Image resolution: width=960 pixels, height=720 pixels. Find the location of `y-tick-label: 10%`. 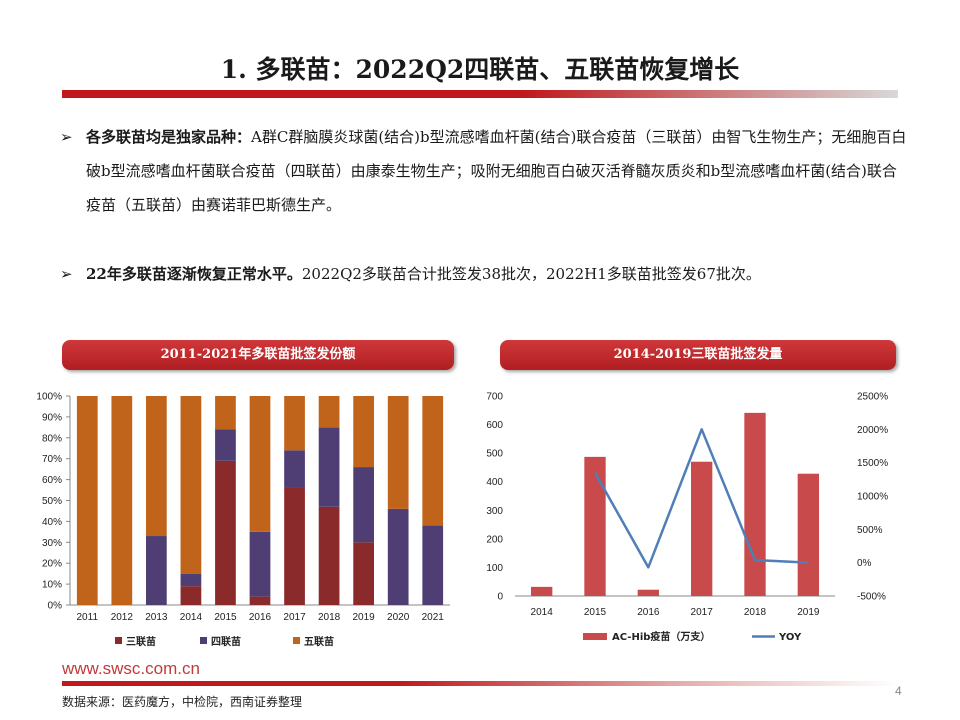

y-tick-label: 10% is located at coordinates (52, 585).